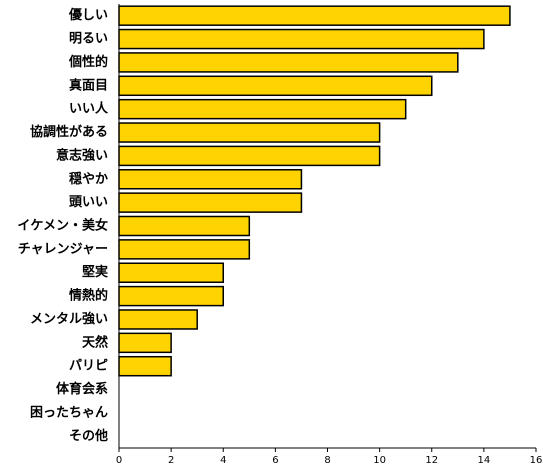 This screenshot has width=543, height=467. I want to click on x-tick-label: 14, so click(484, 460).